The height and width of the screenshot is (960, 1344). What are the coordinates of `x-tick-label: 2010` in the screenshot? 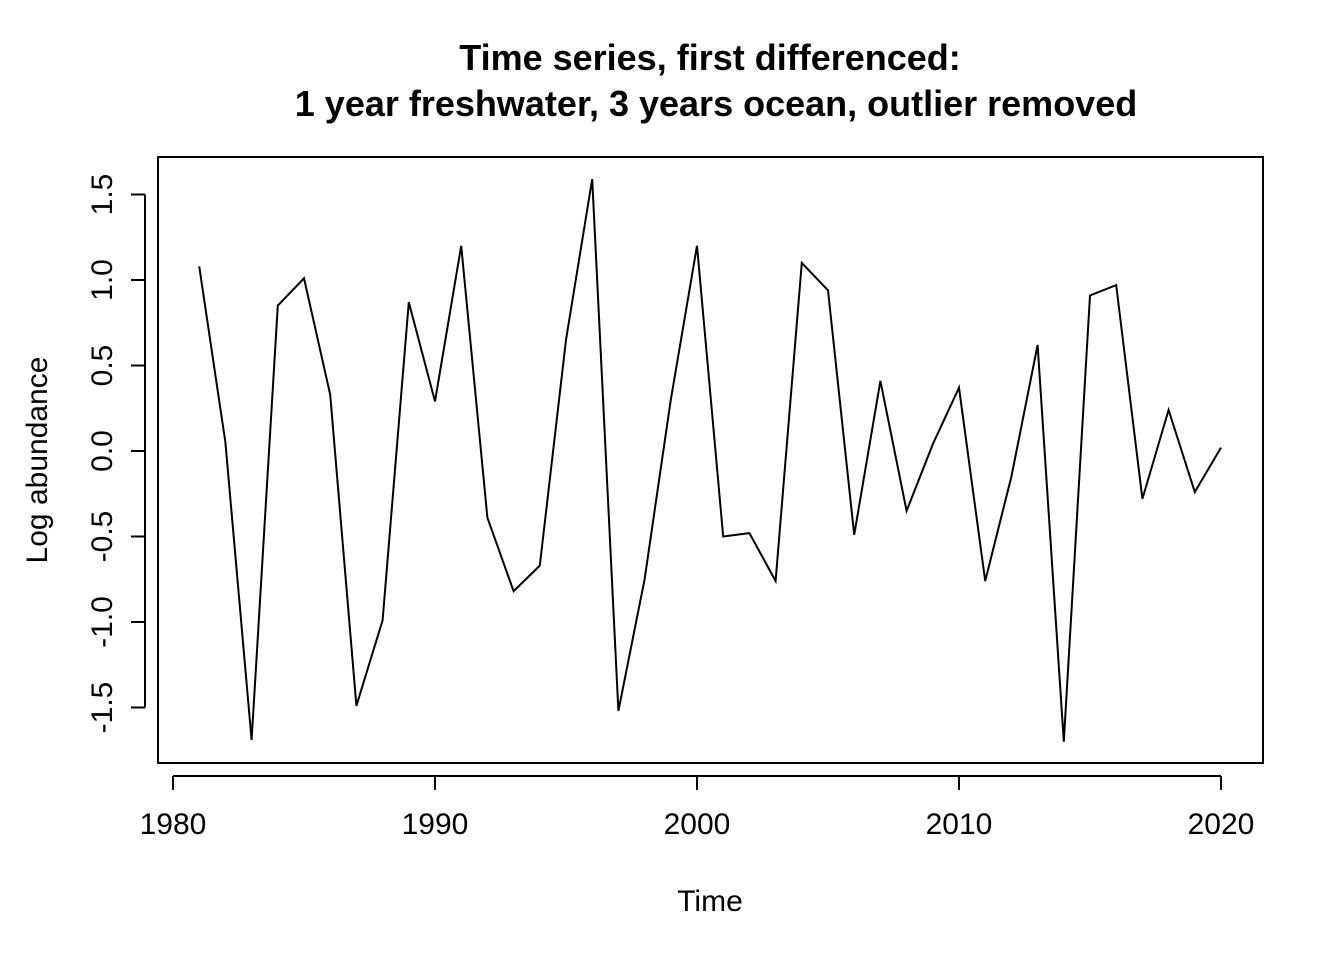 It's located at (959, 824).